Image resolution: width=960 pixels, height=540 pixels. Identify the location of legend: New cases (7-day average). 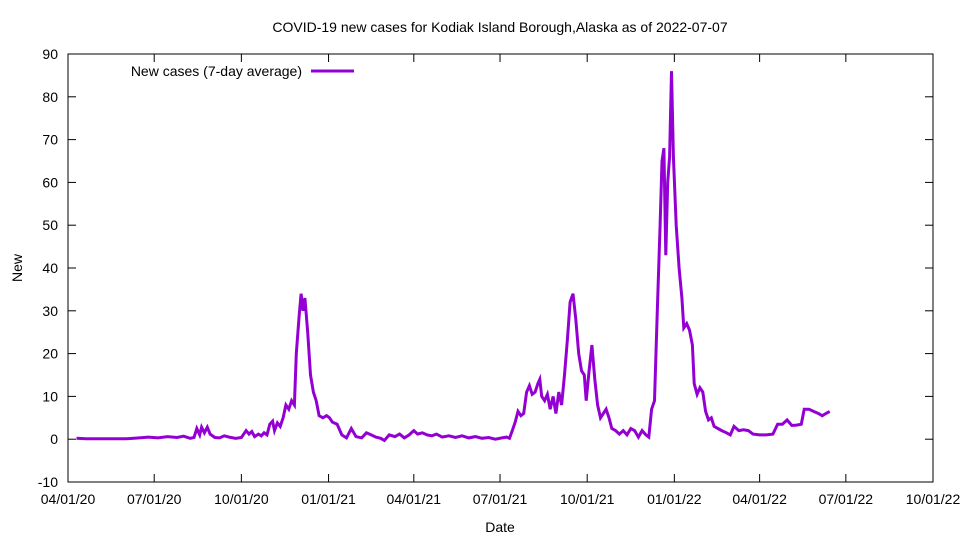
(242, 71).